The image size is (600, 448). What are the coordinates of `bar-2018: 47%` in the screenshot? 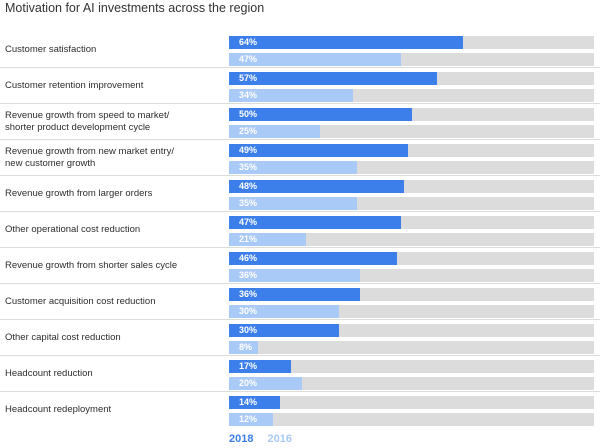 It's located at (315, 222).